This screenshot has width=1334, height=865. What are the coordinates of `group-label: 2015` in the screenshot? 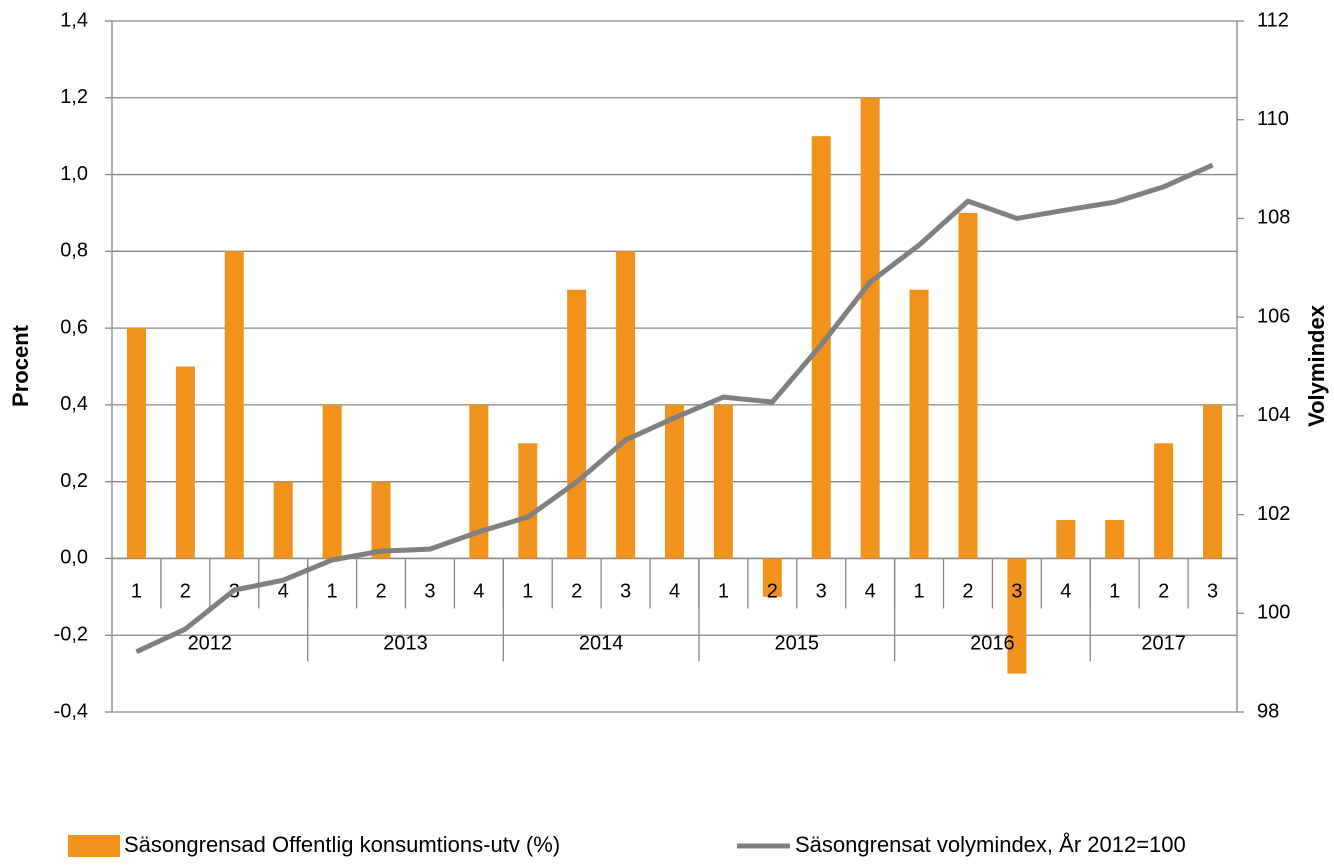 It's located at (797, 644).